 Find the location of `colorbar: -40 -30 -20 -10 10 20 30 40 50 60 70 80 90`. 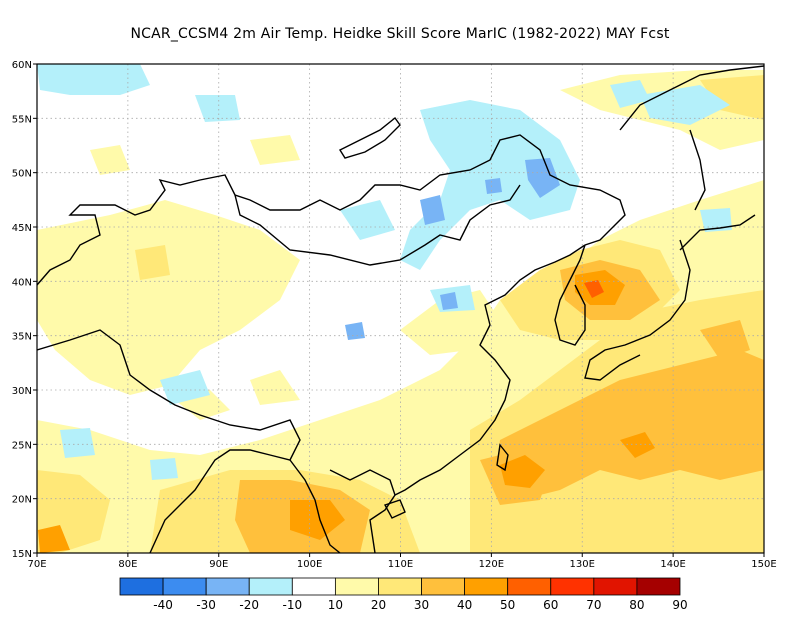

colorbar: -40 -30 -20 -10 10 20 30 40 50 60 70 80 90 is located at coordinates (403, 594).